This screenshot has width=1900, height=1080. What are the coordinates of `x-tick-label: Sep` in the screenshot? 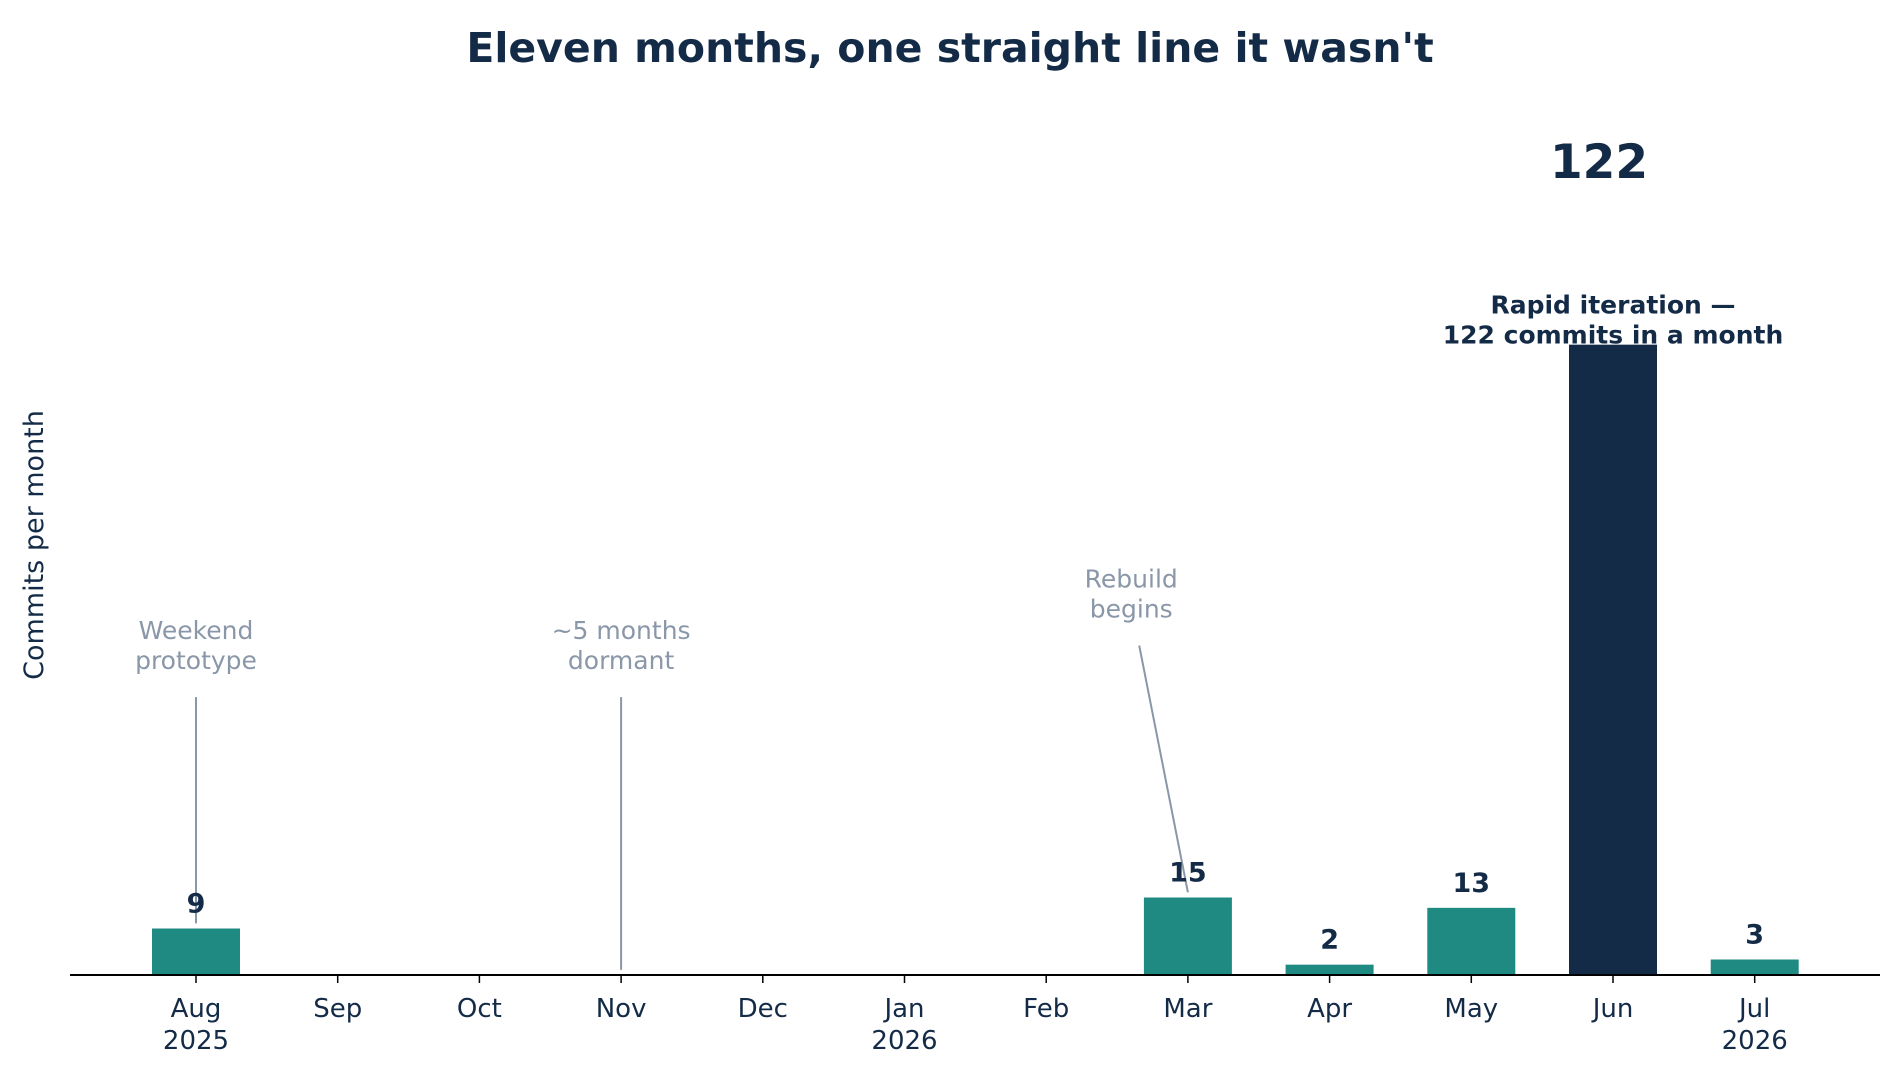 It's located at (337, 1009).